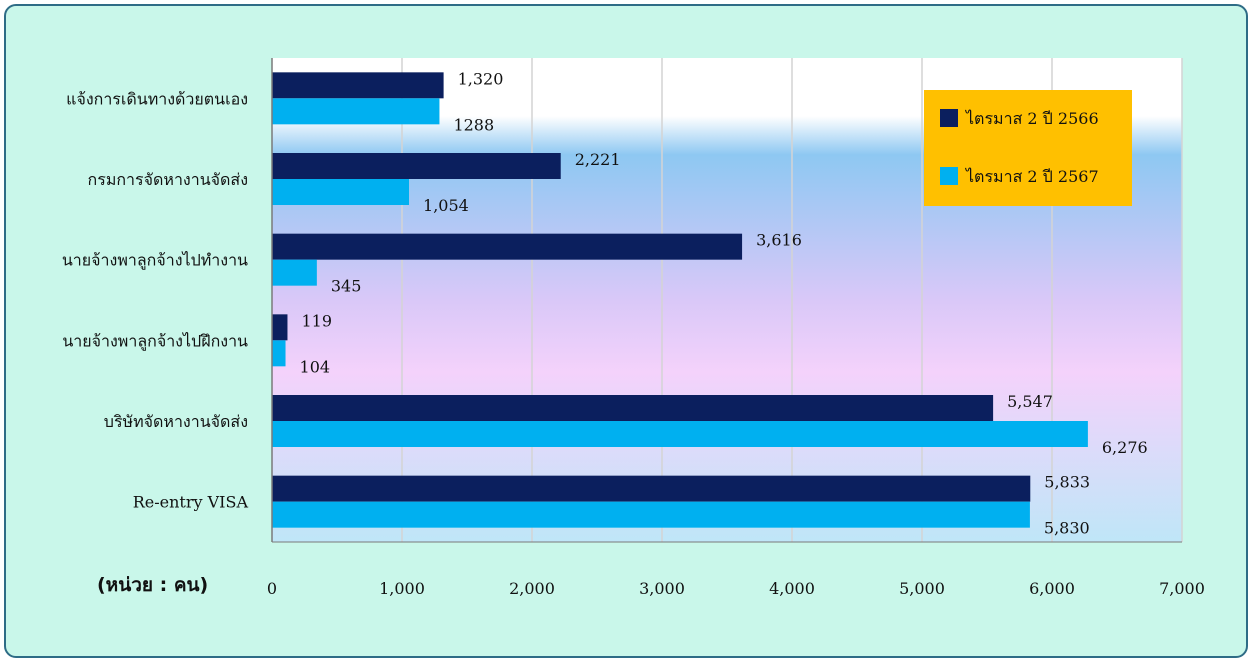  Describe the element at coordinates (402, 588) in the screenshot. I see `x-tick-label: 1,000` at that location.